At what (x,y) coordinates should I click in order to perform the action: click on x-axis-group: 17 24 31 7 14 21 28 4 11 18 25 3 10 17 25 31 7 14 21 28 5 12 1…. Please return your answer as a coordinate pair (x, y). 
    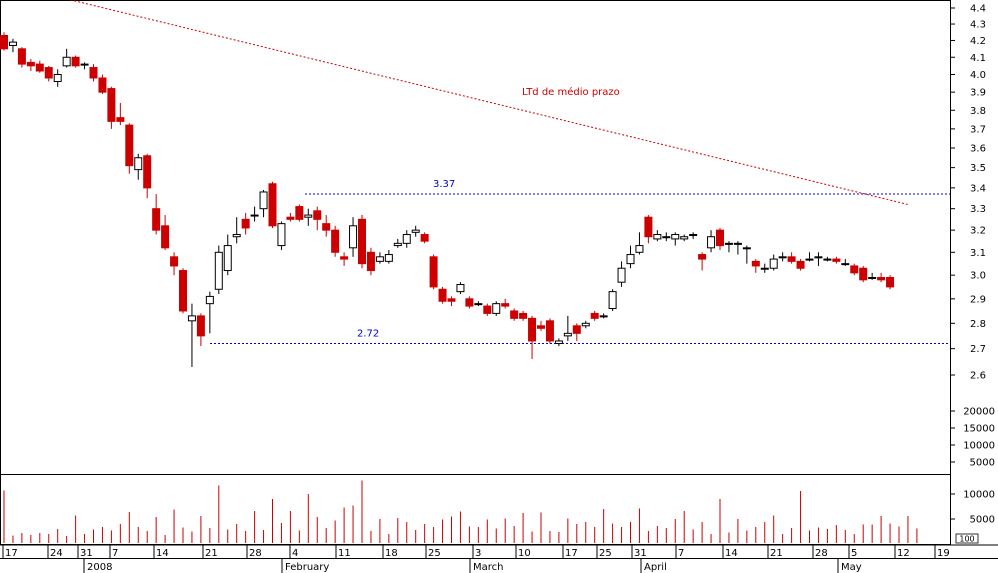
    Looking at the image, I should click on (476, 559).